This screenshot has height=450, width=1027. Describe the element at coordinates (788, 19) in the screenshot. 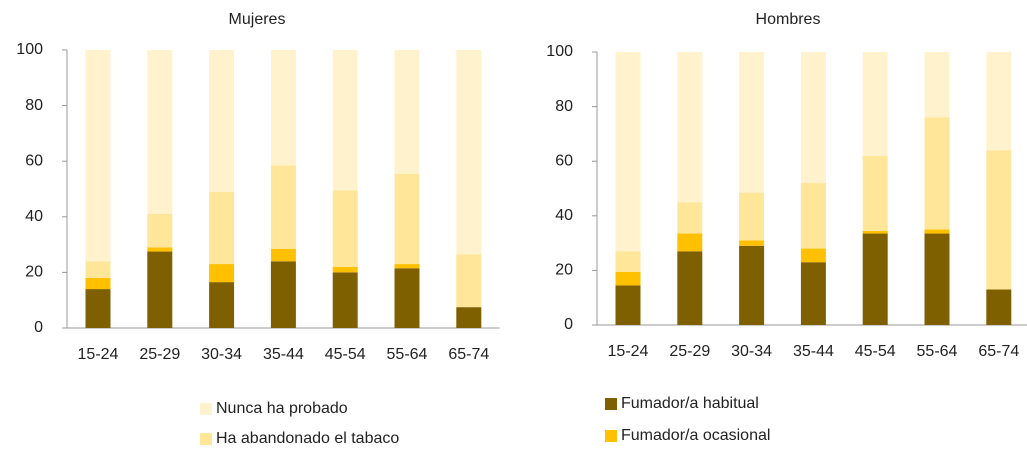

I see `chart-title: Hombres` at that location.